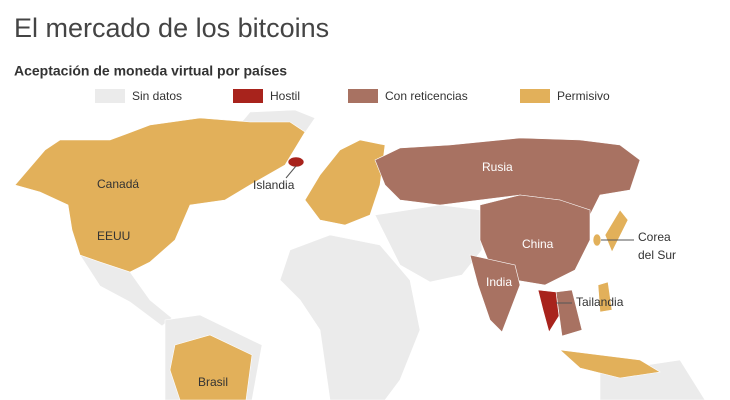 This screenshot has width=730, height=400. I want to click on country-label: del Sur, so click(657, 255).